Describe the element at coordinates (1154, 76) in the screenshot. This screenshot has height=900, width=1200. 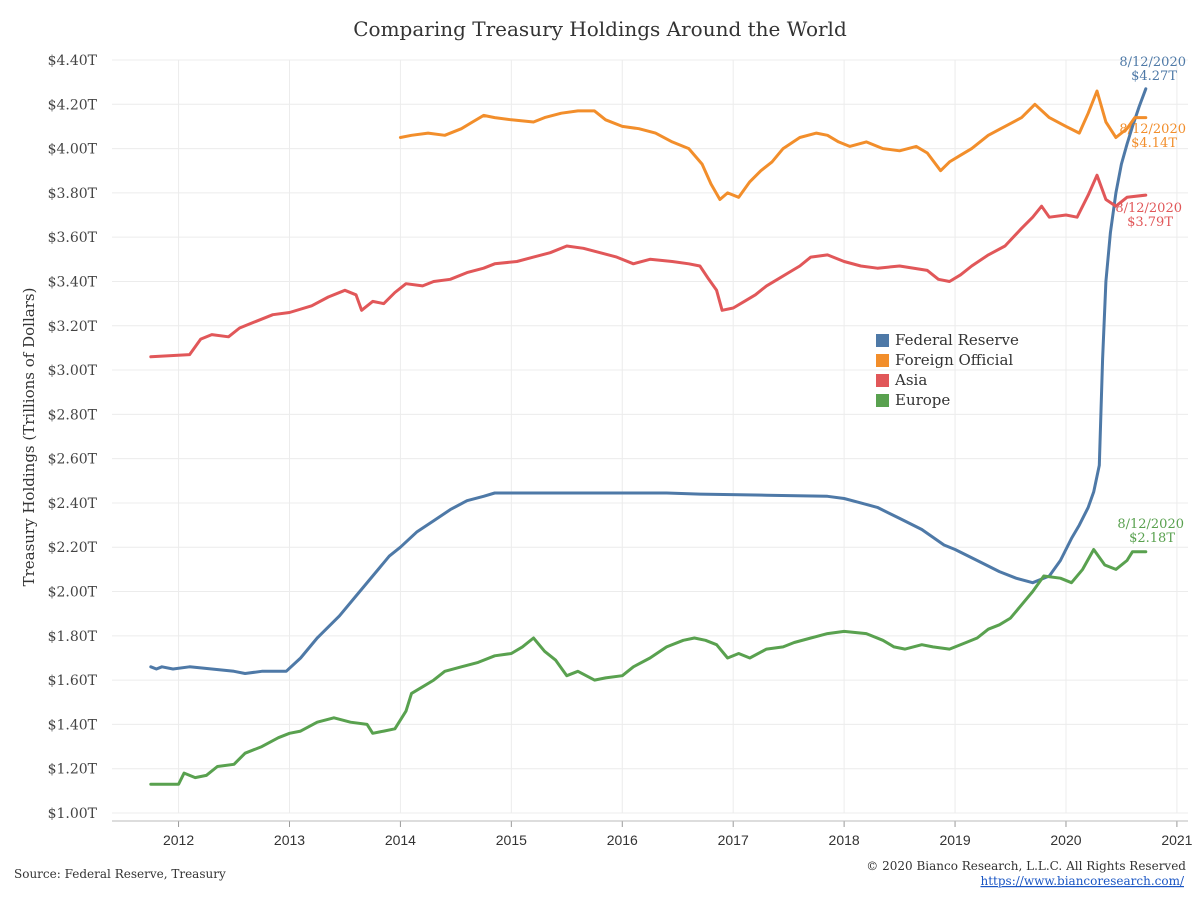
I see `annotation-value: $4.27T` at that location.